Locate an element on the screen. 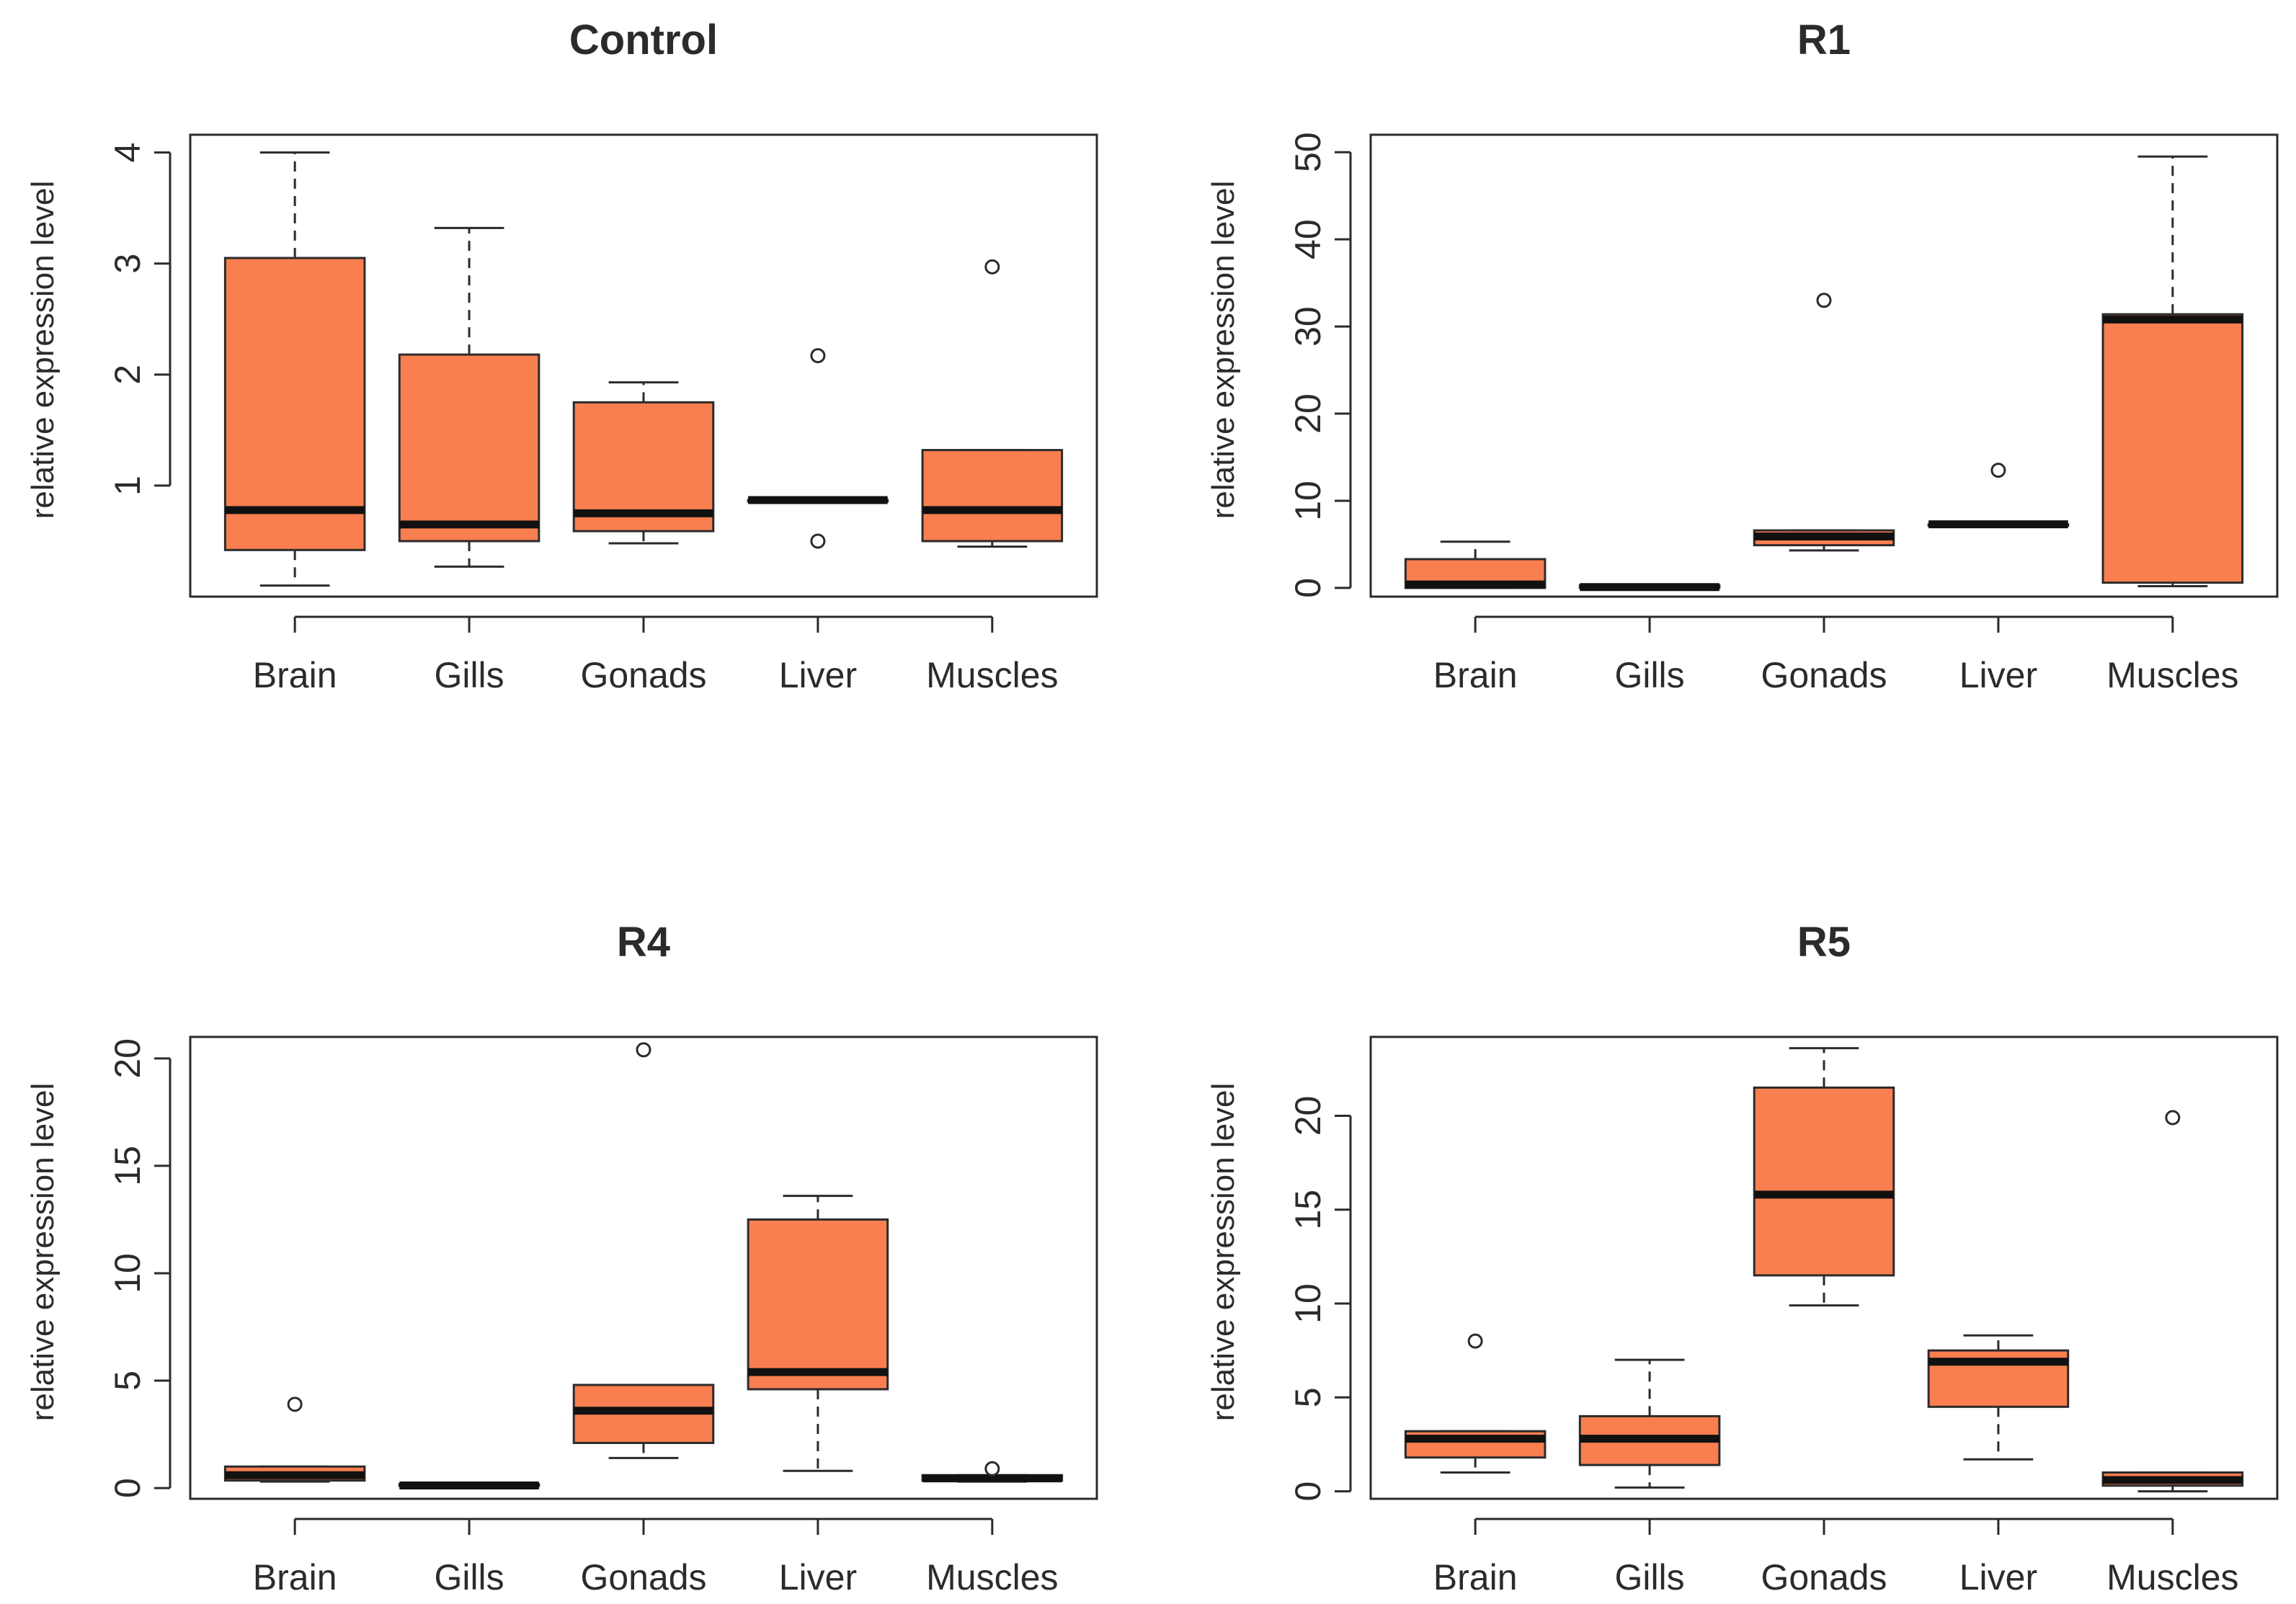 Image resolution: width=2296 pixels, height=1604 pixels. y-tick-label: 3 is located at coordinates (127, 264).